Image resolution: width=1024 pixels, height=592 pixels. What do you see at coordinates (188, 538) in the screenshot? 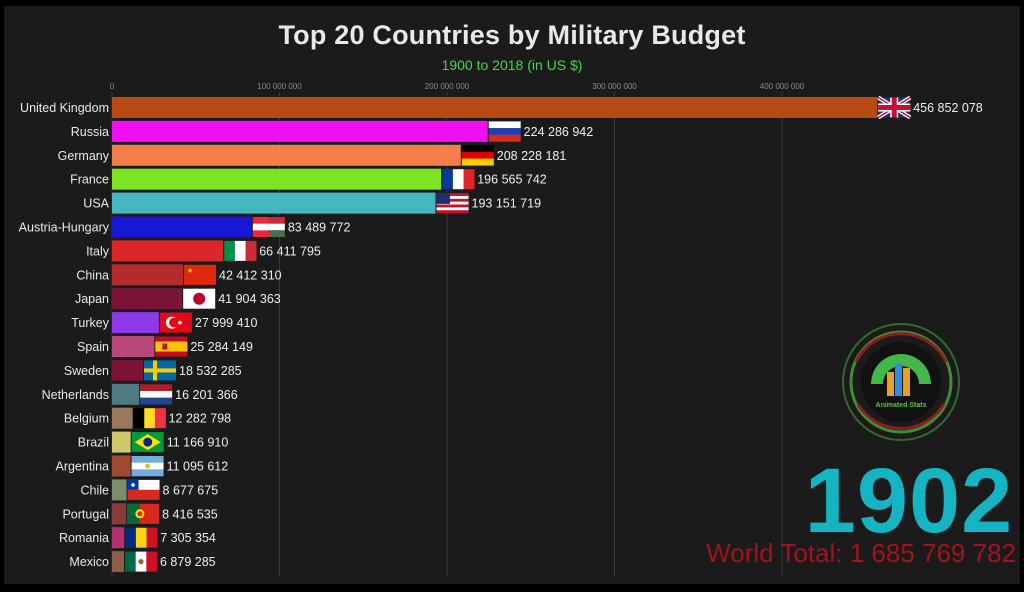
I see `value-label: 7 305 354` at bounding box center [188, 538].